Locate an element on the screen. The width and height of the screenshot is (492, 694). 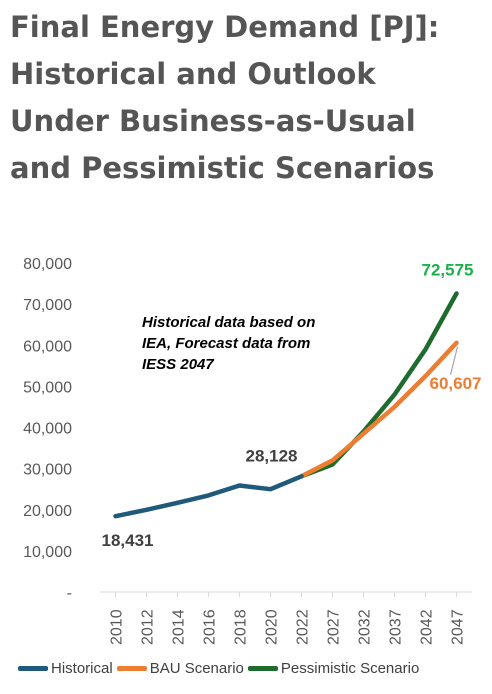
x-tick-label: 2014 is located at coordinates (179, 627).